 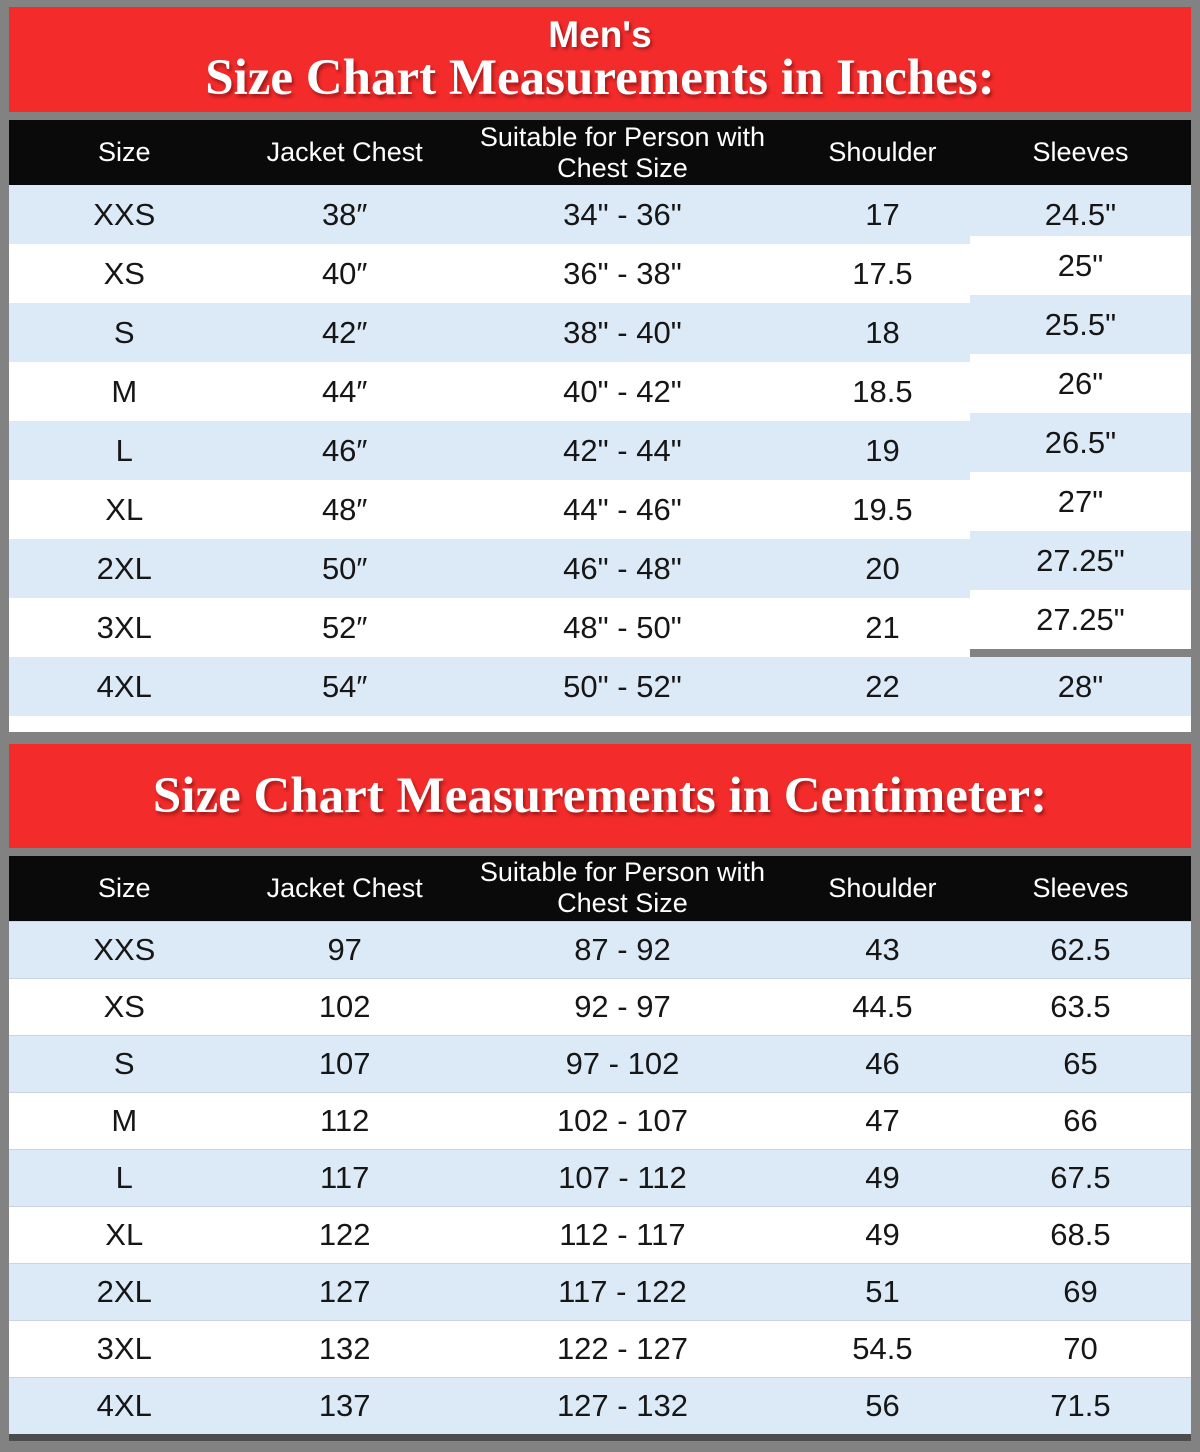 What do you see at coordinates (882, 686) in the screenshot?
I see `table-cell: 22` at bounding box center [882, 686].